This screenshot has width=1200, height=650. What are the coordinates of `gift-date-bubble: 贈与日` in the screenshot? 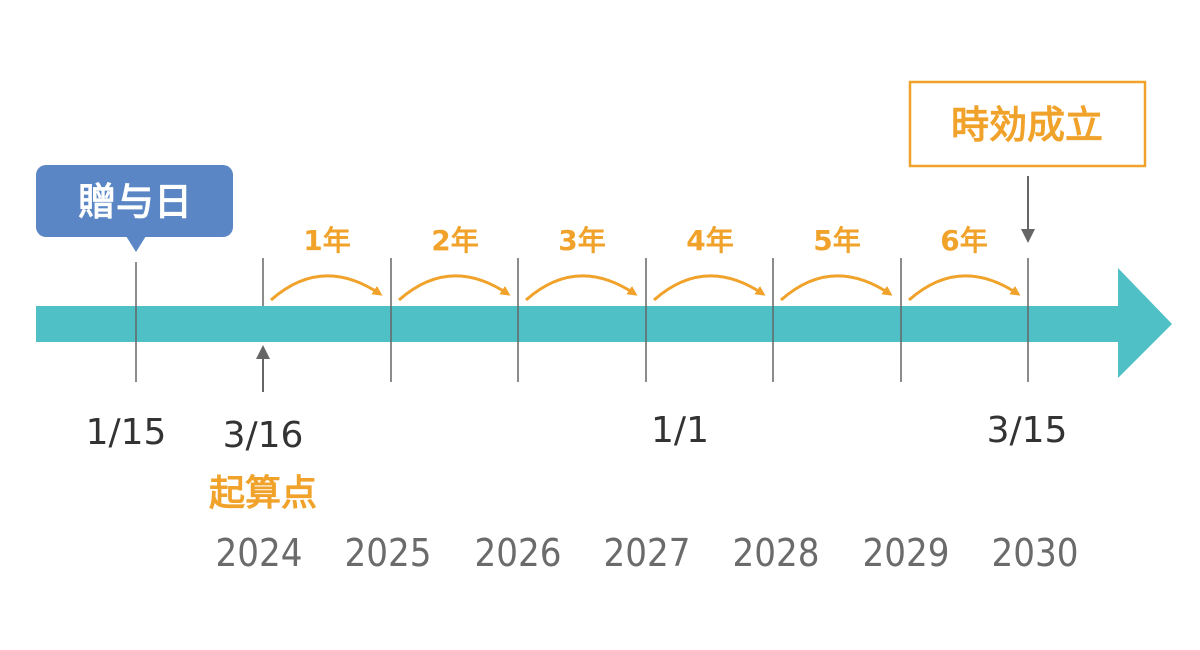 It's located at (134, 208).